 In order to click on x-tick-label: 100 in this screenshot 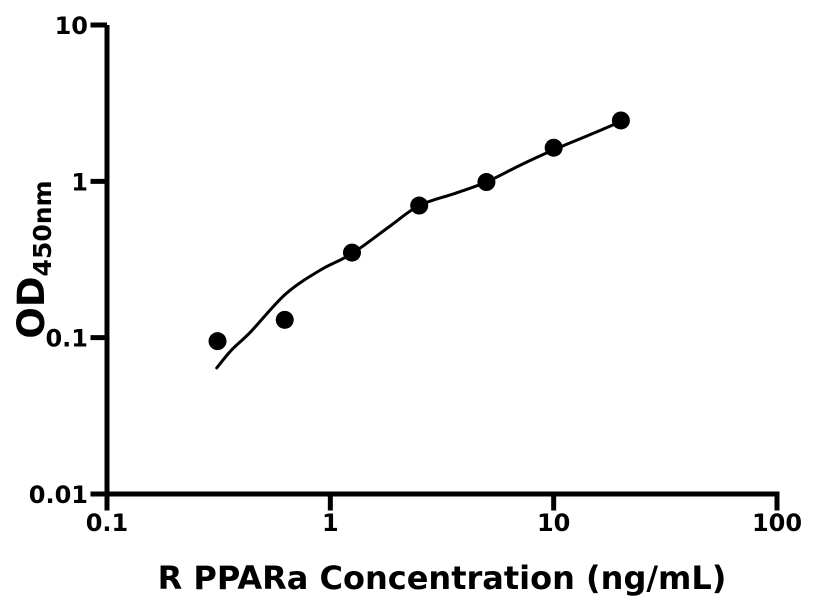, I will do `click(777, 523)`.